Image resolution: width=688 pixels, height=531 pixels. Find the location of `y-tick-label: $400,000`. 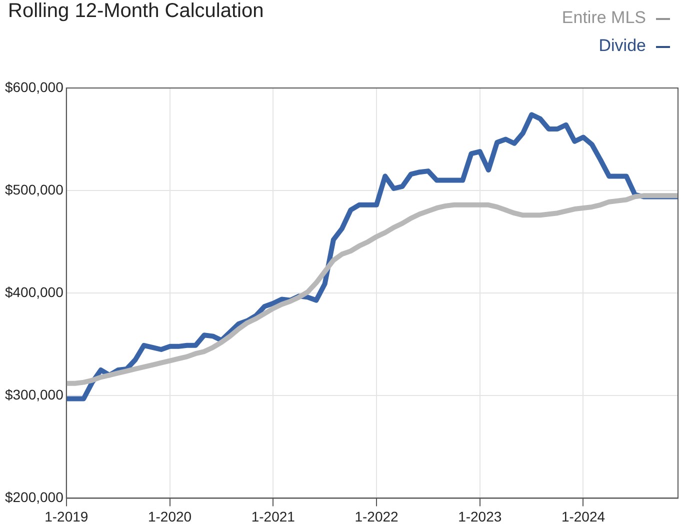

y-tick-label: $400,000 is located at coordinates (34, 292).